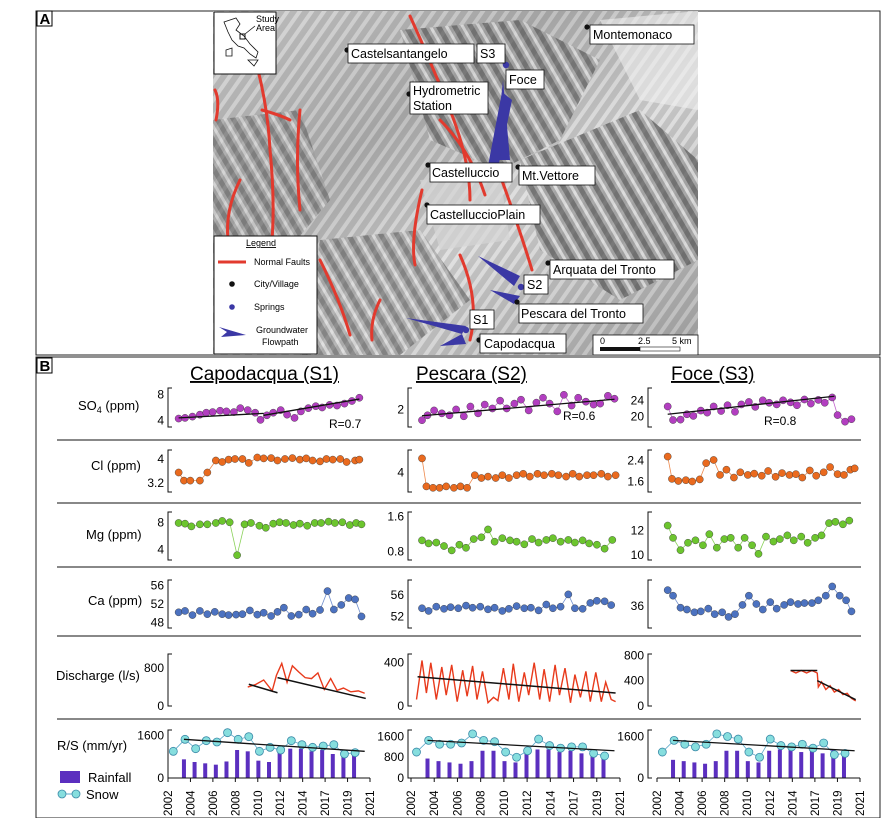 This screenshot has width=886, height=818. I want to click on y-tick-label: 24, so click(638, 400).